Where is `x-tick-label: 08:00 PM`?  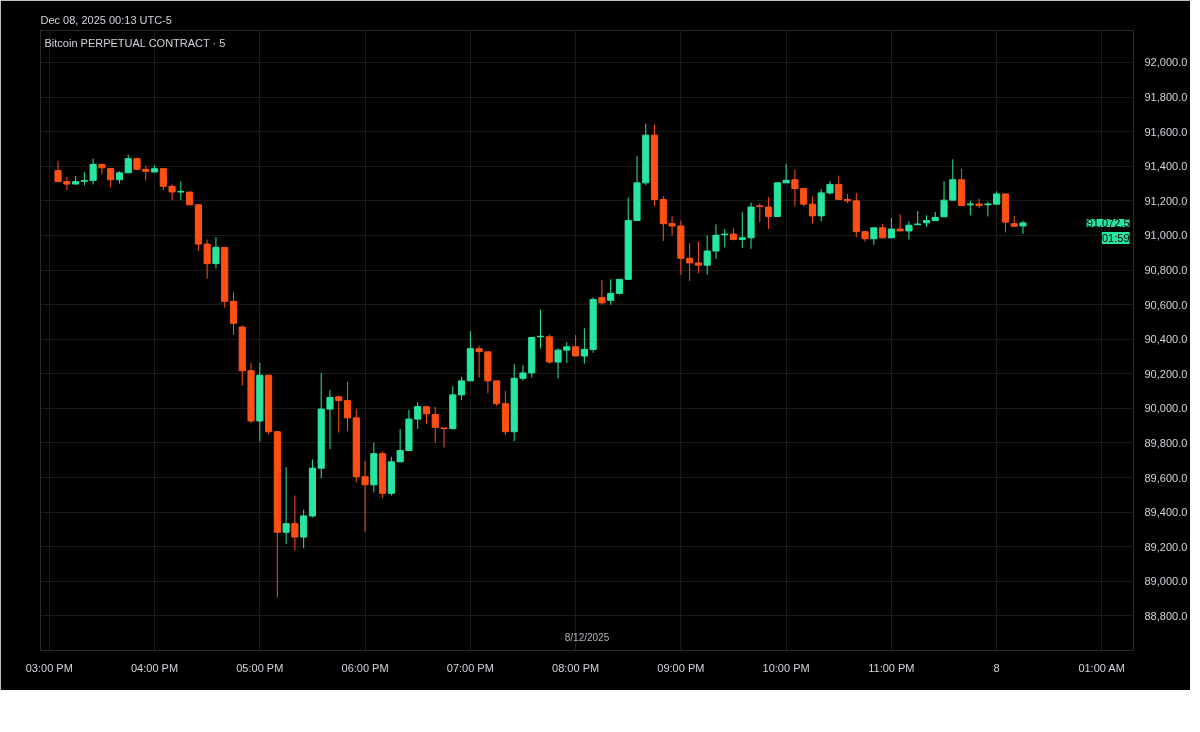
x-tick-label: 08:00 PM is located at coordinates (576, 667).